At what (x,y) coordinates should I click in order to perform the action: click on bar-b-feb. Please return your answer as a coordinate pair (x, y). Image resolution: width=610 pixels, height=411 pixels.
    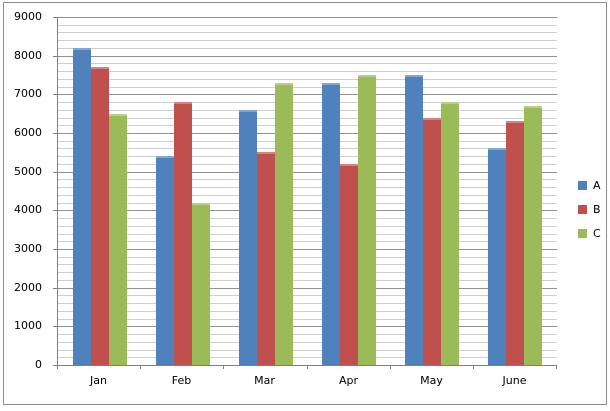
    Looking at the image, I should click on (183, 233).